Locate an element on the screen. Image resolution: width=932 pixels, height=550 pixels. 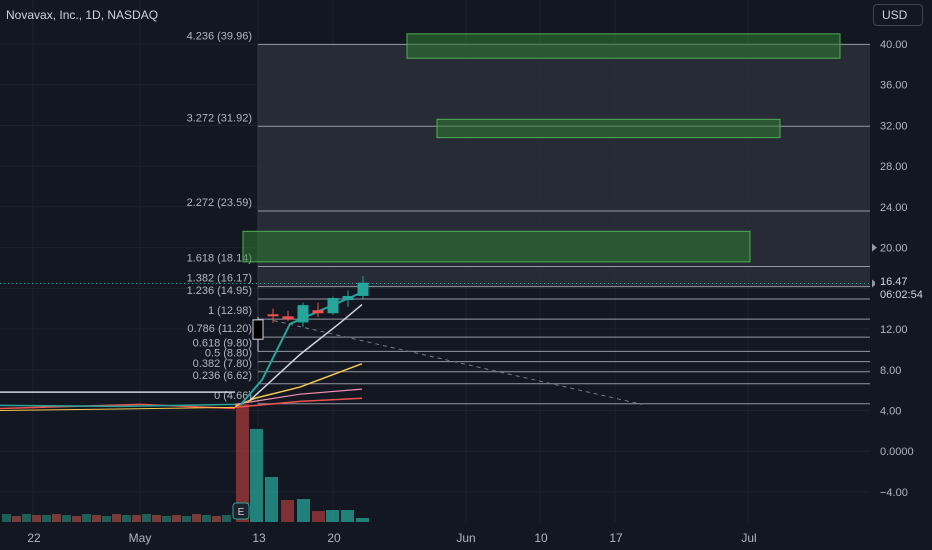
earnings-icon is located at coordinates (241, 511).